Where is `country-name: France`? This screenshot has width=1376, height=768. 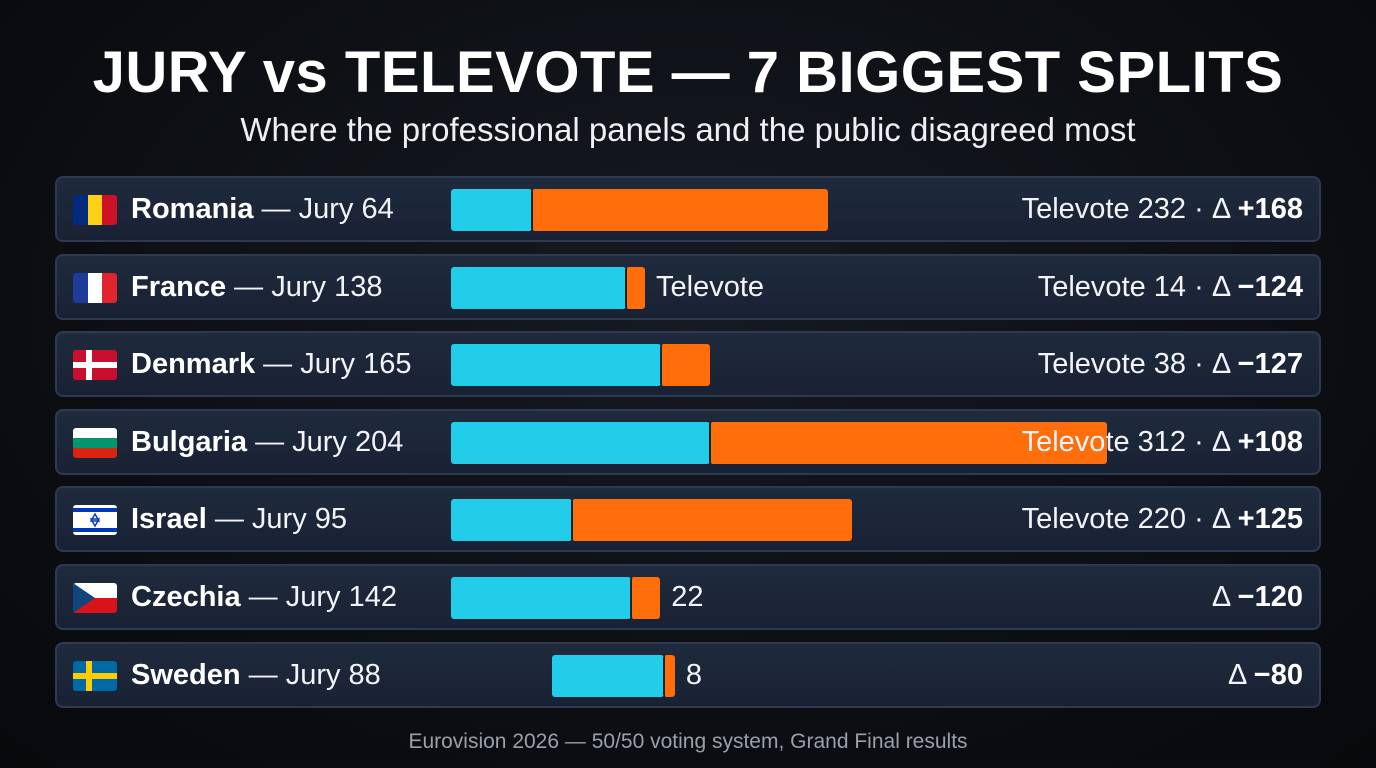 country-name: France is located at coordinates (179, 286).